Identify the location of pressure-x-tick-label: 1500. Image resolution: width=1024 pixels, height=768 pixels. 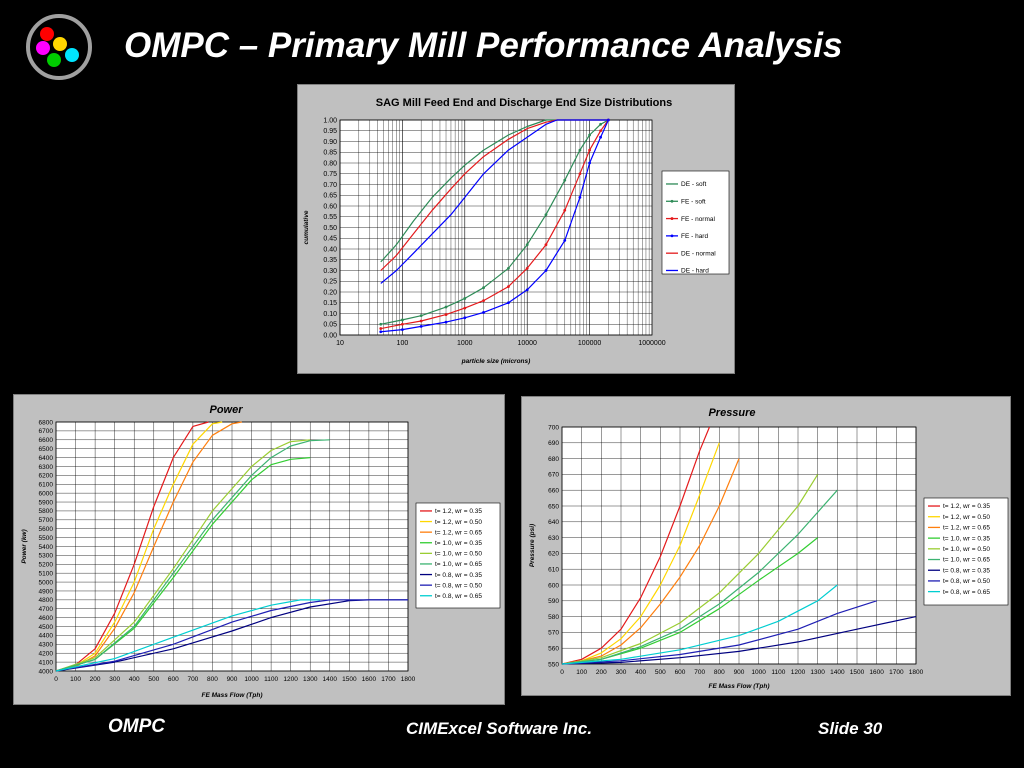
(857, 672).